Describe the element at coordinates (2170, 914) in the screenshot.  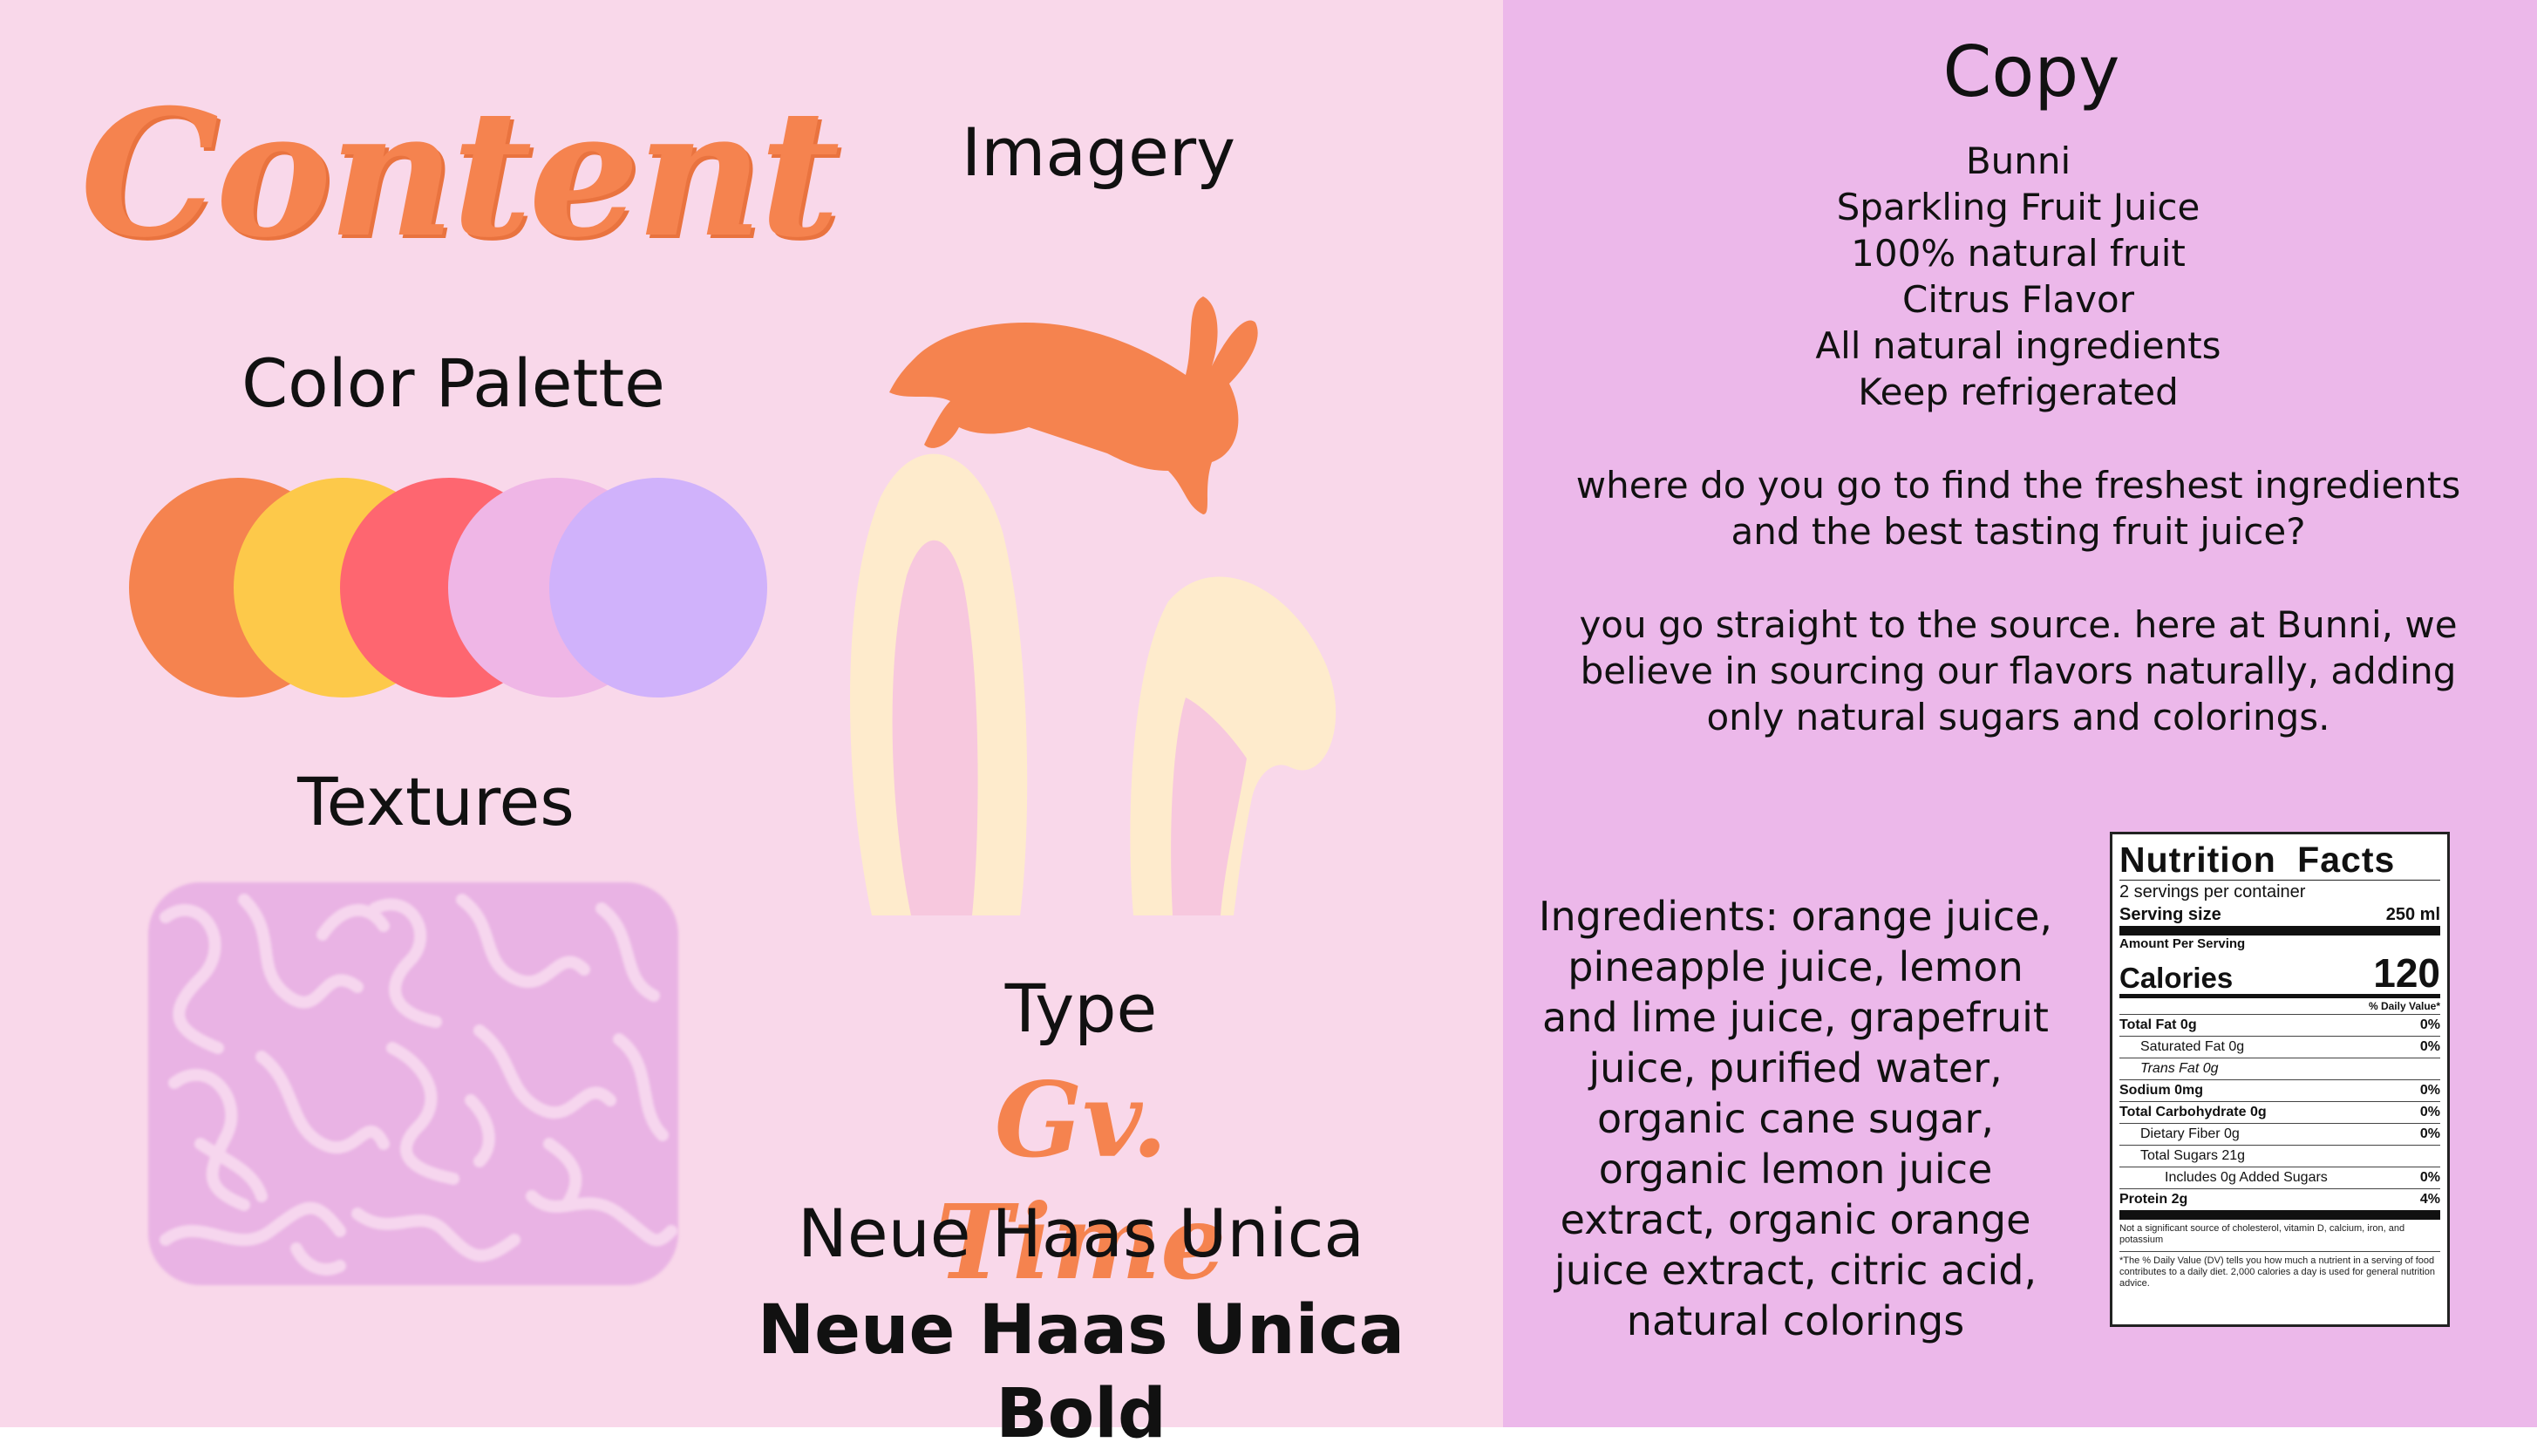
I see `serving-size-label: Serving size` at that location.